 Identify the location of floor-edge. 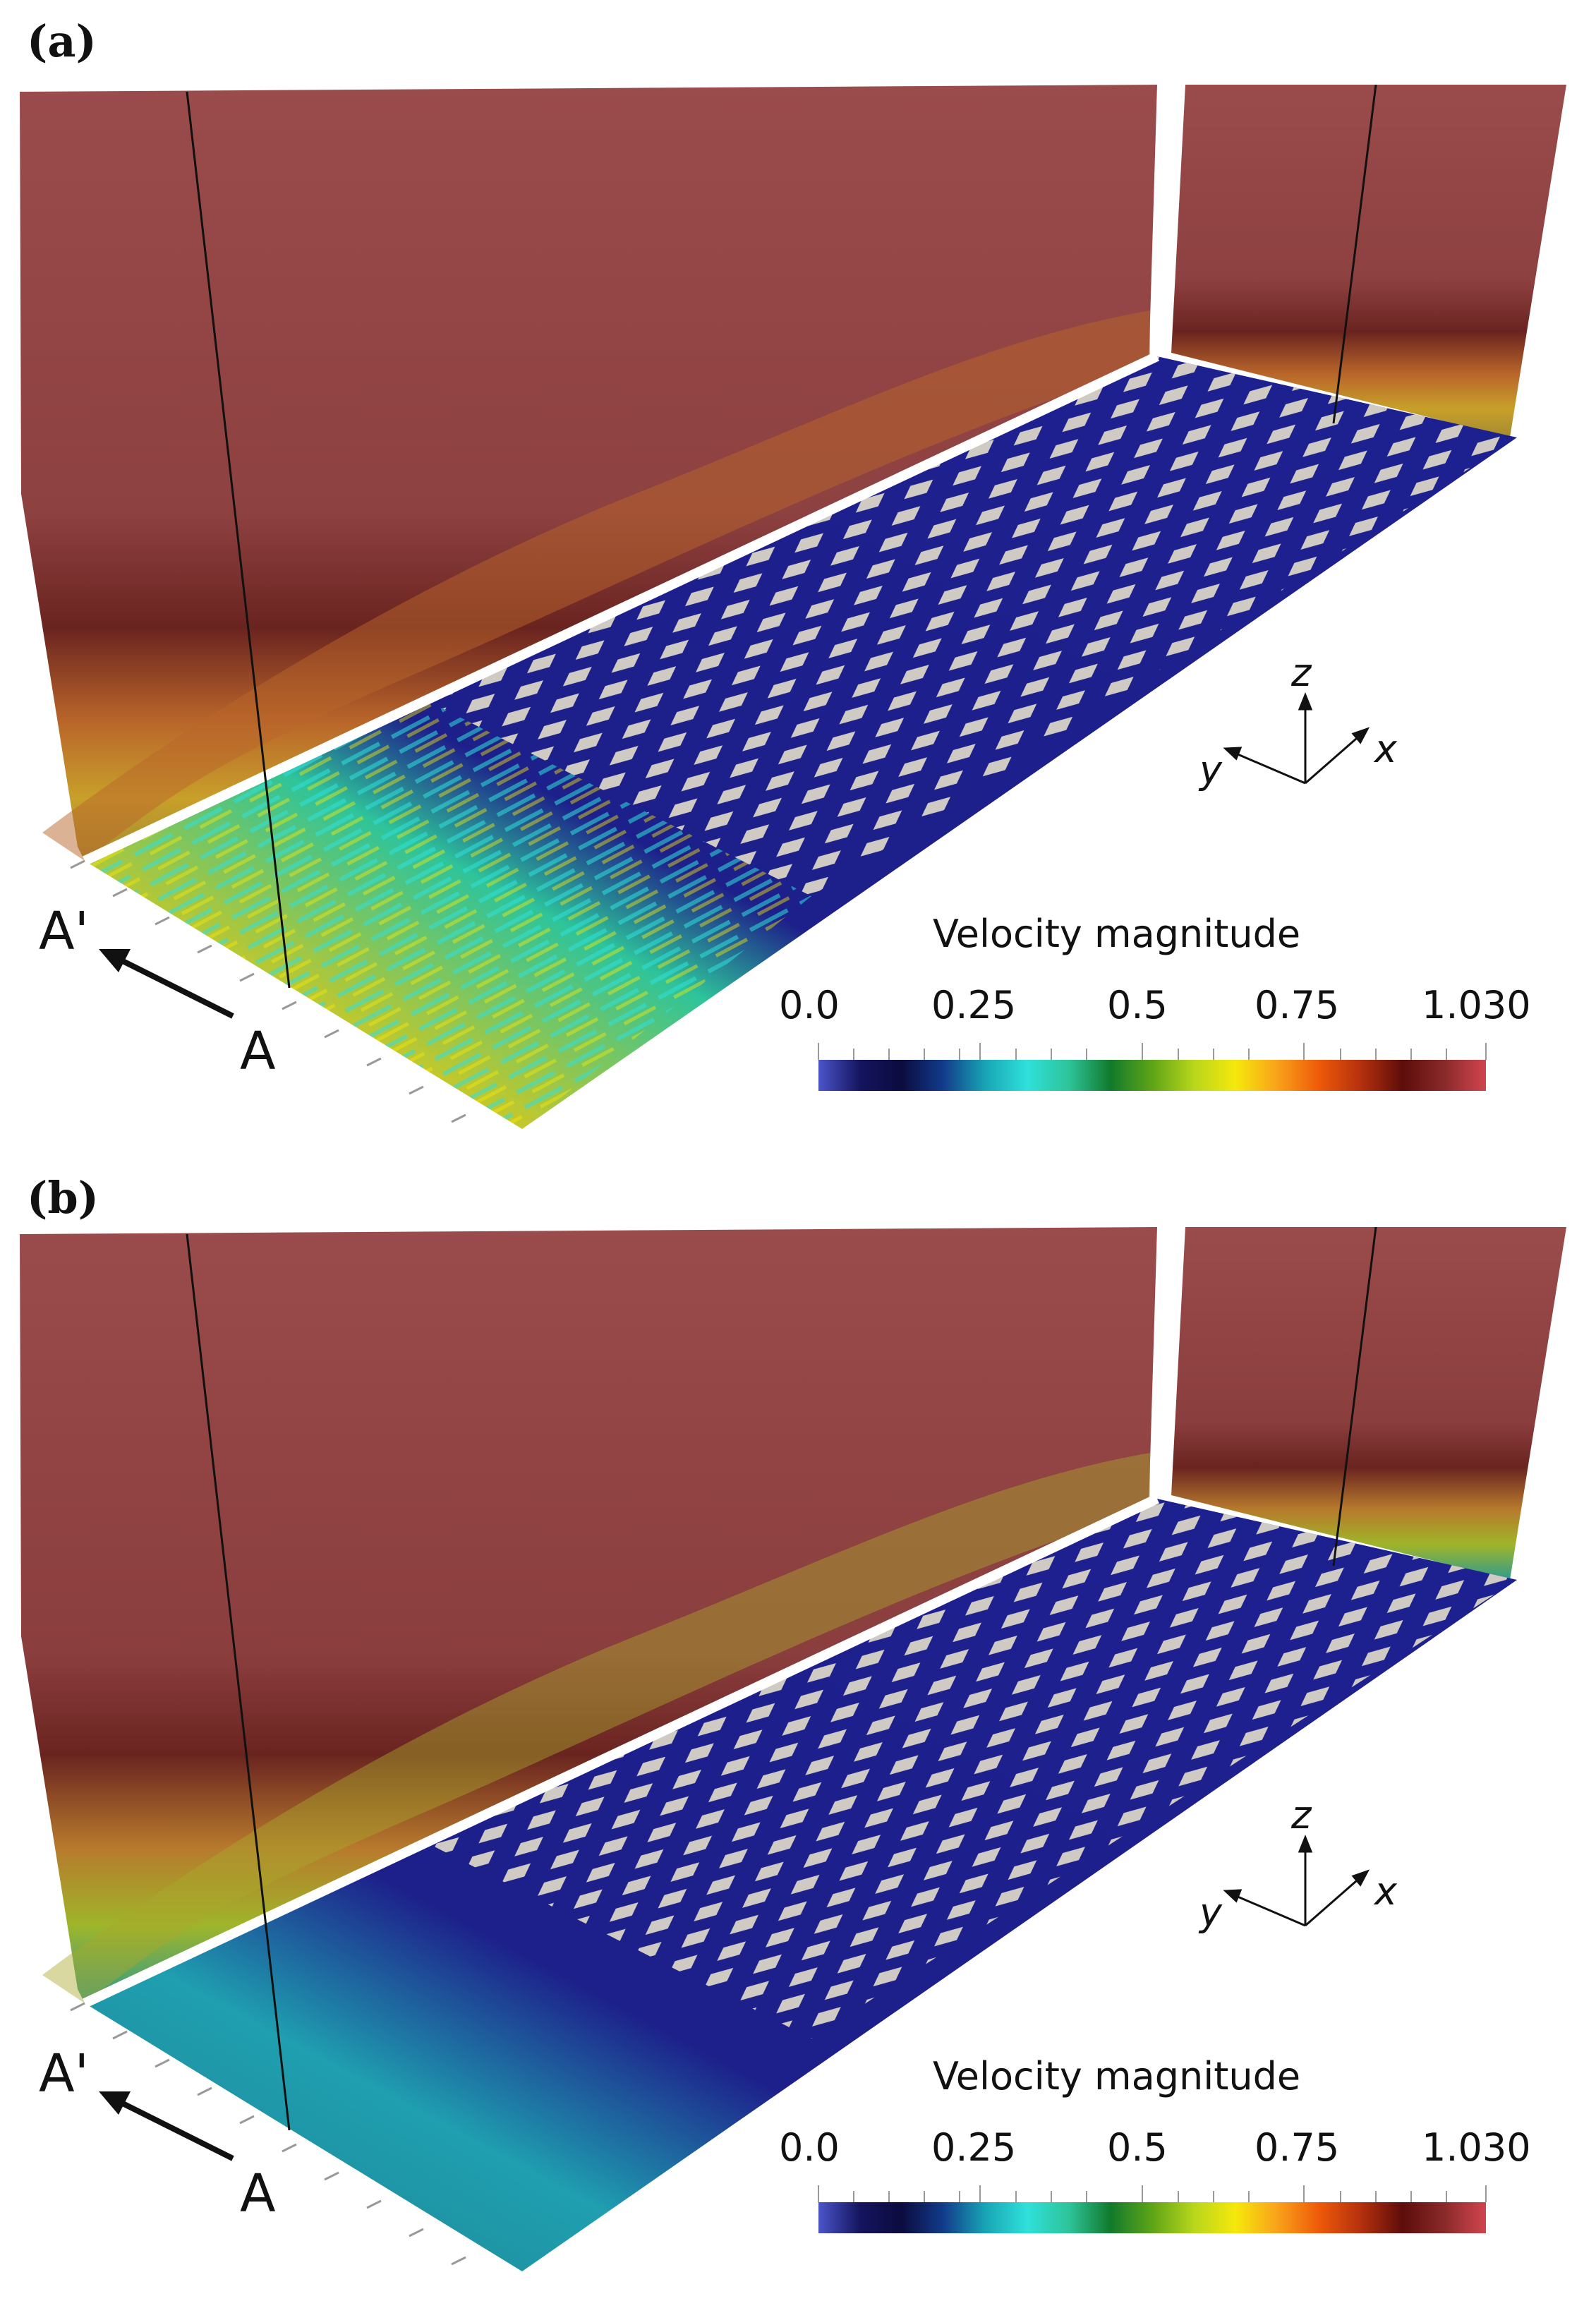
(621, 1751).